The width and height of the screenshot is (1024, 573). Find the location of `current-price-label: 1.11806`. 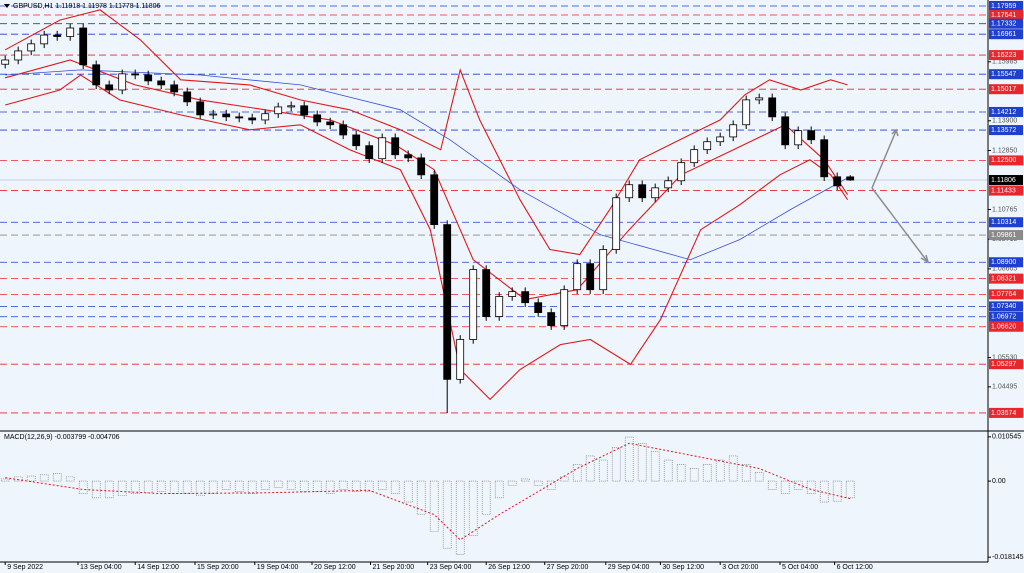

current-price-label: 1.11806 is located at coordinates (1003, 180).